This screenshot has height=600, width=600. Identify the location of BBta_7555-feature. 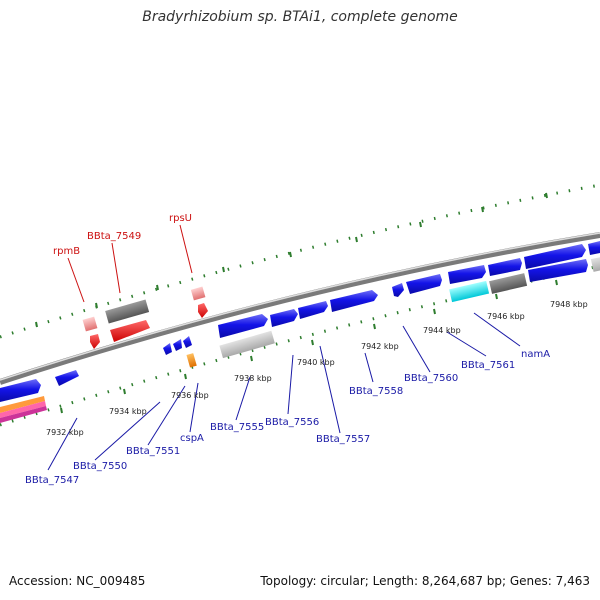
(247, 344).